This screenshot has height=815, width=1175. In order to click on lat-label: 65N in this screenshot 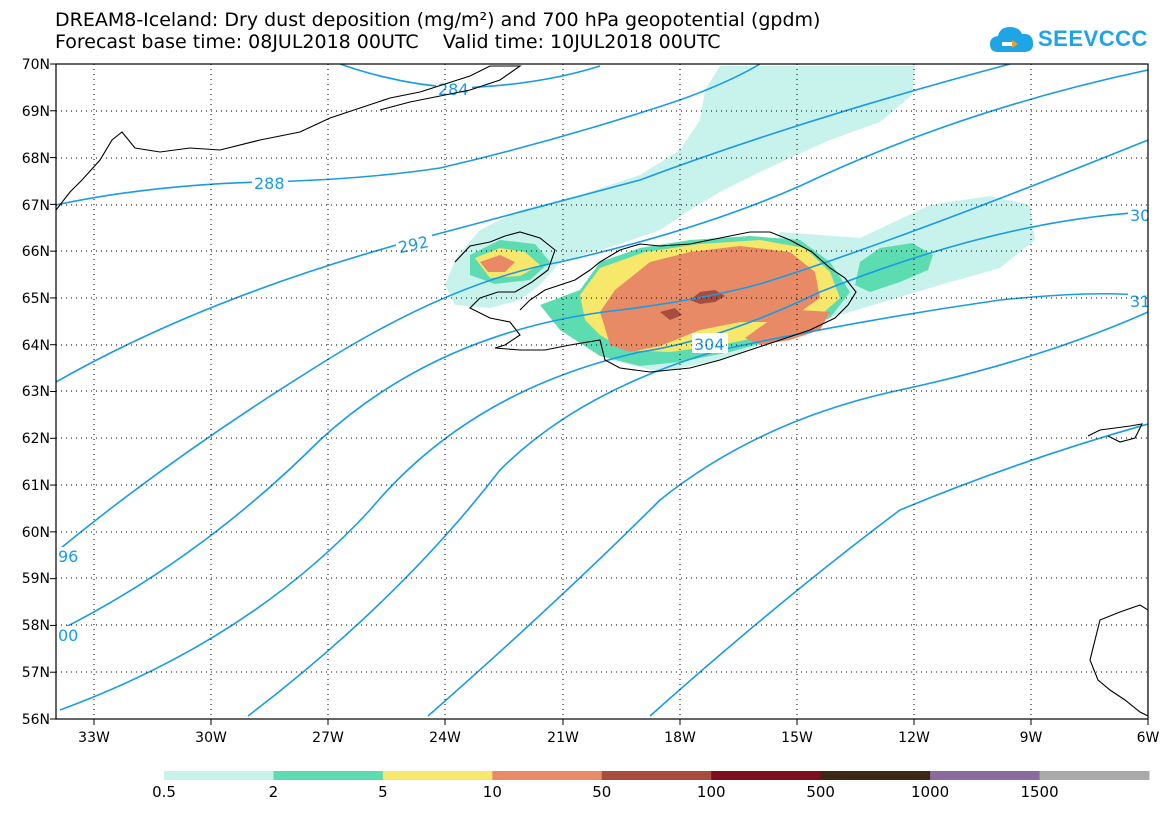, I will do `click(36, 299)`.